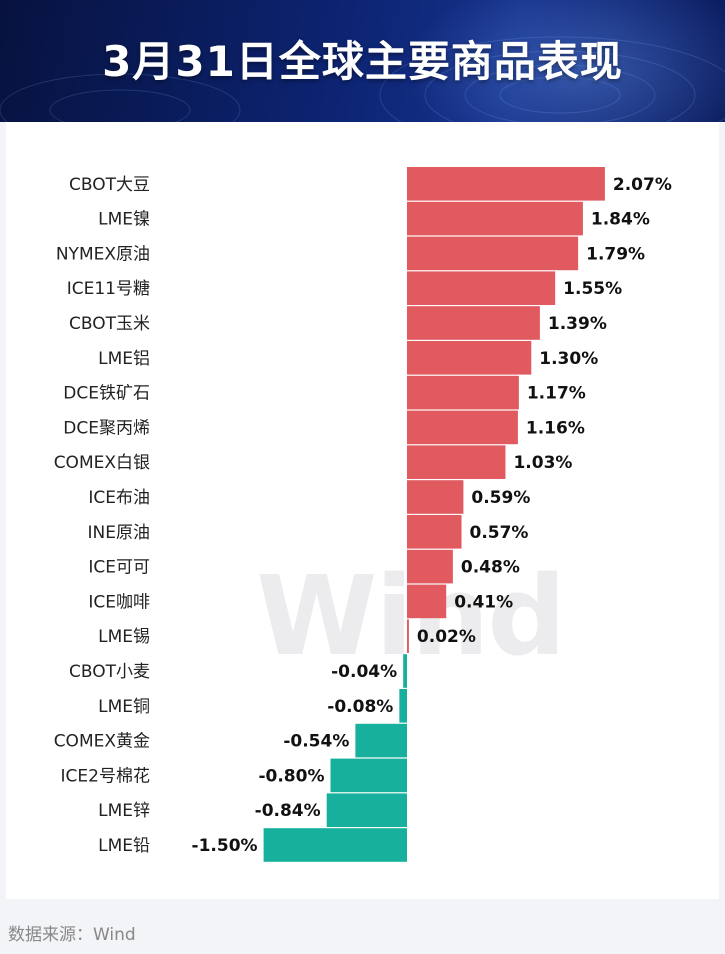  What do you see at coordinates (105, 776) in the screenshot?
I see `category-label-17: ICE2号棉花` at bounding box center [105, 776].